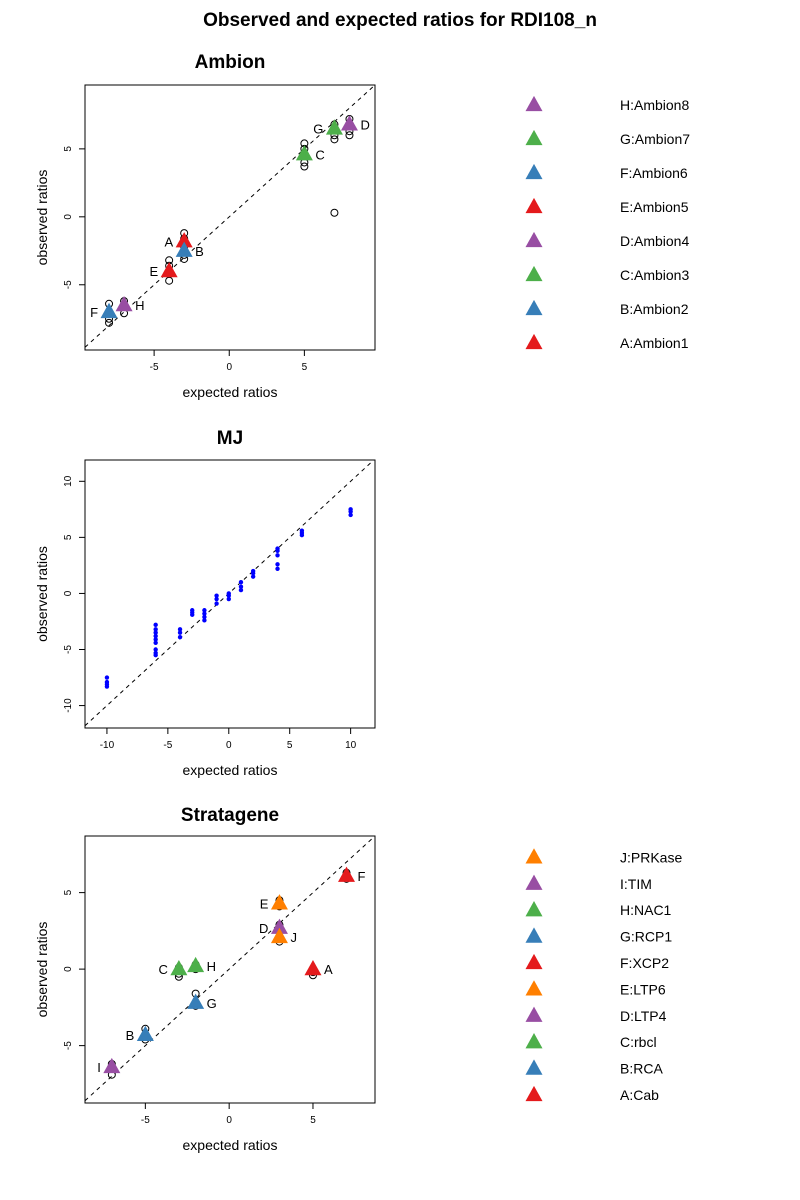 The width and height of the screenshot is (800, 1200). What do you see at coordinates (654, 173) in the screenshot?
I see `legend-label: F:Ambion6` at bounding box center [654, 173].